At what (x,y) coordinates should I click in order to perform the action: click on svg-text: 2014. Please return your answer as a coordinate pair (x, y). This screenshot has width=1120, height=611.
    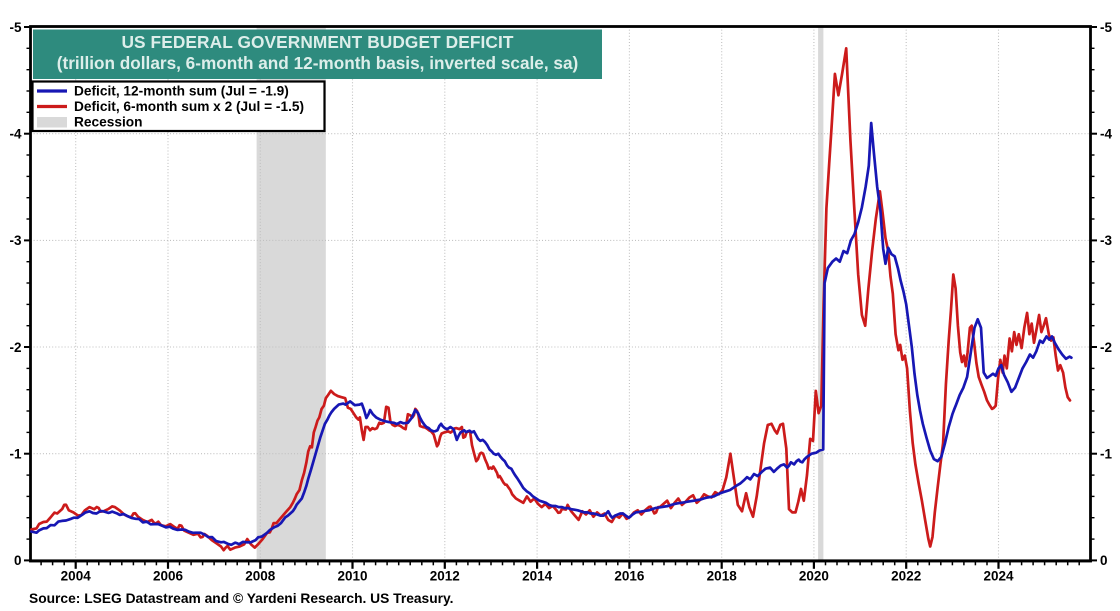
    Looking at the image, I should click on (537, 576).